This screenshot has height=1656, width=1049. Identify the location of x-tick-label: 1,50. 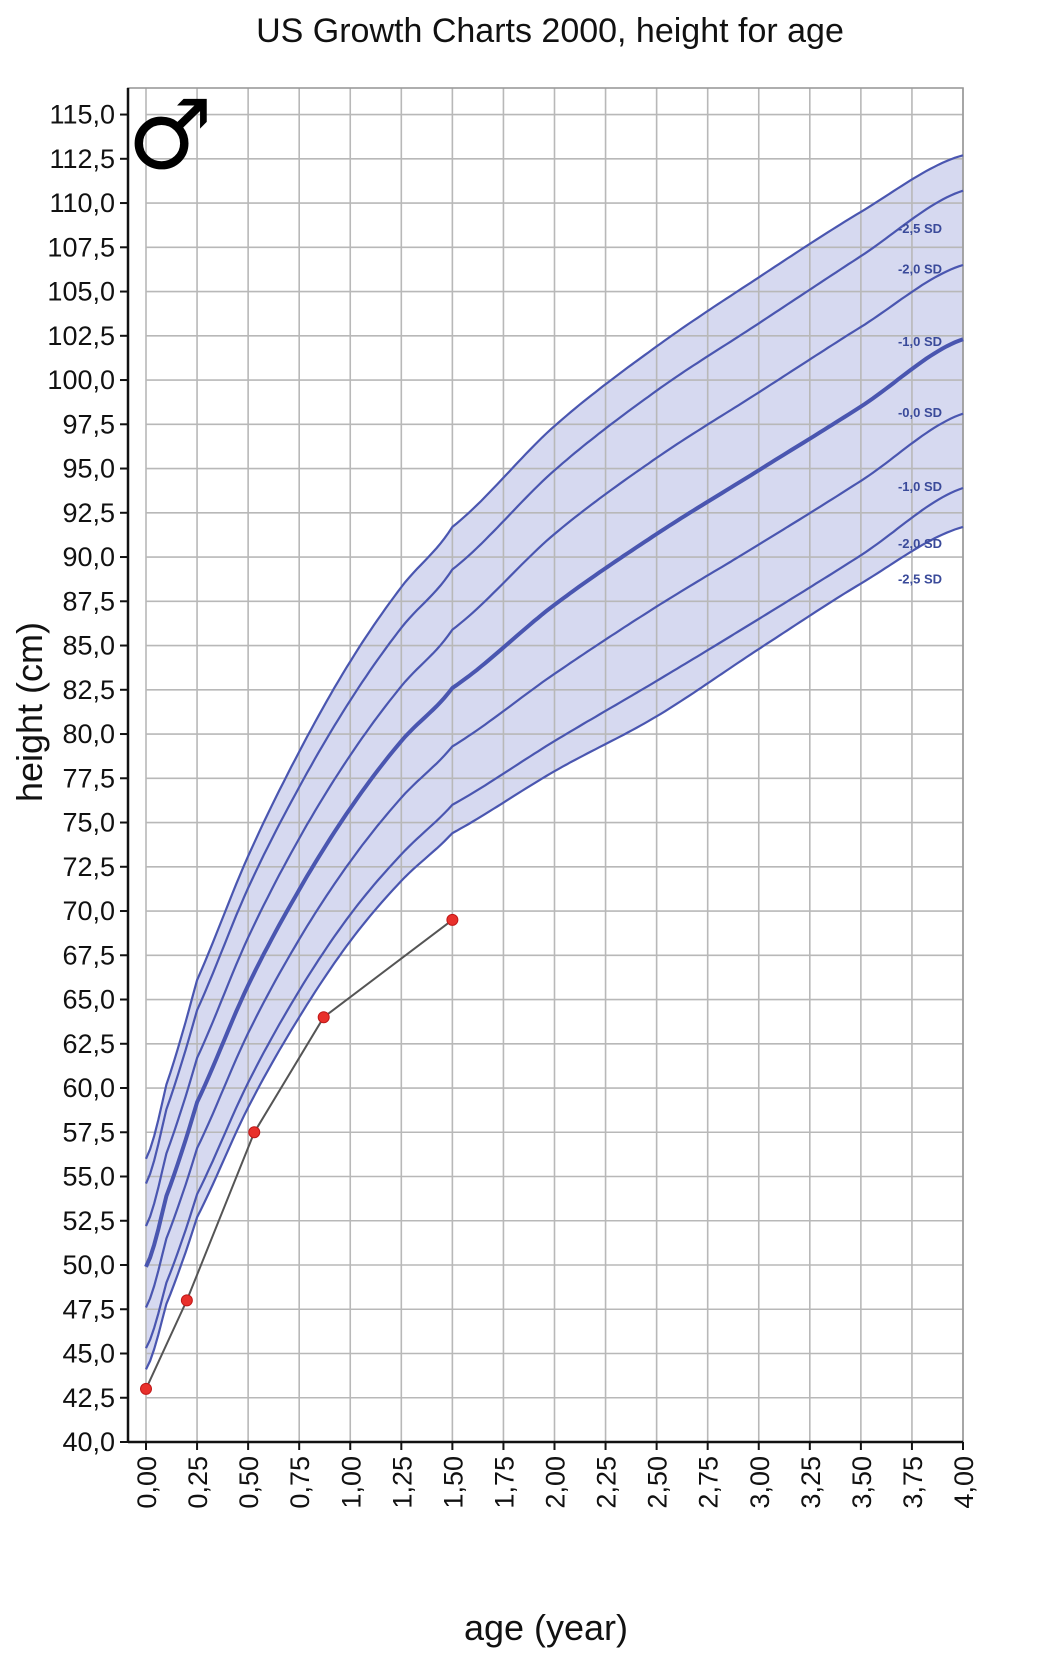
(453, 1482).